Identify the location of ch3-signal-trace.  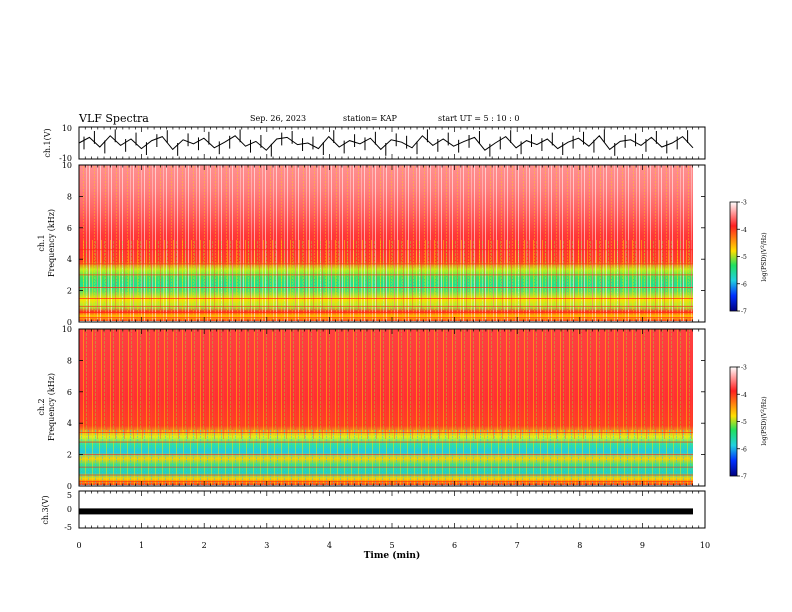
(386, 511).